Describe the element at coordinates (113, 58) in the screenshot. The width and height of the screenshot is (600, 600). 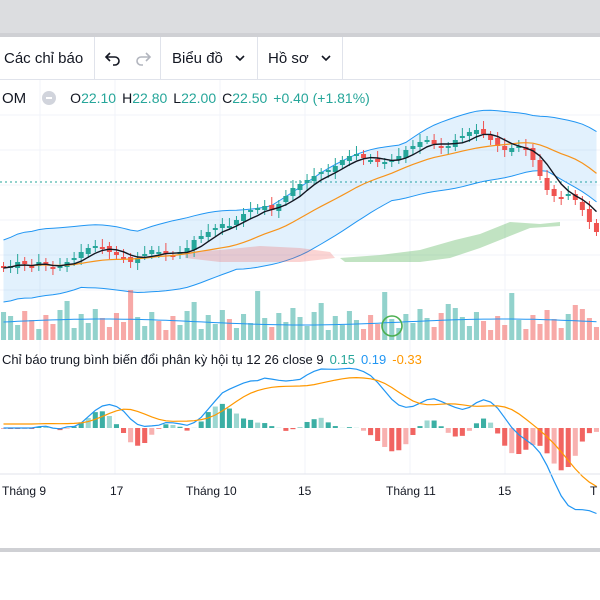
I see `undo-button` at that location.